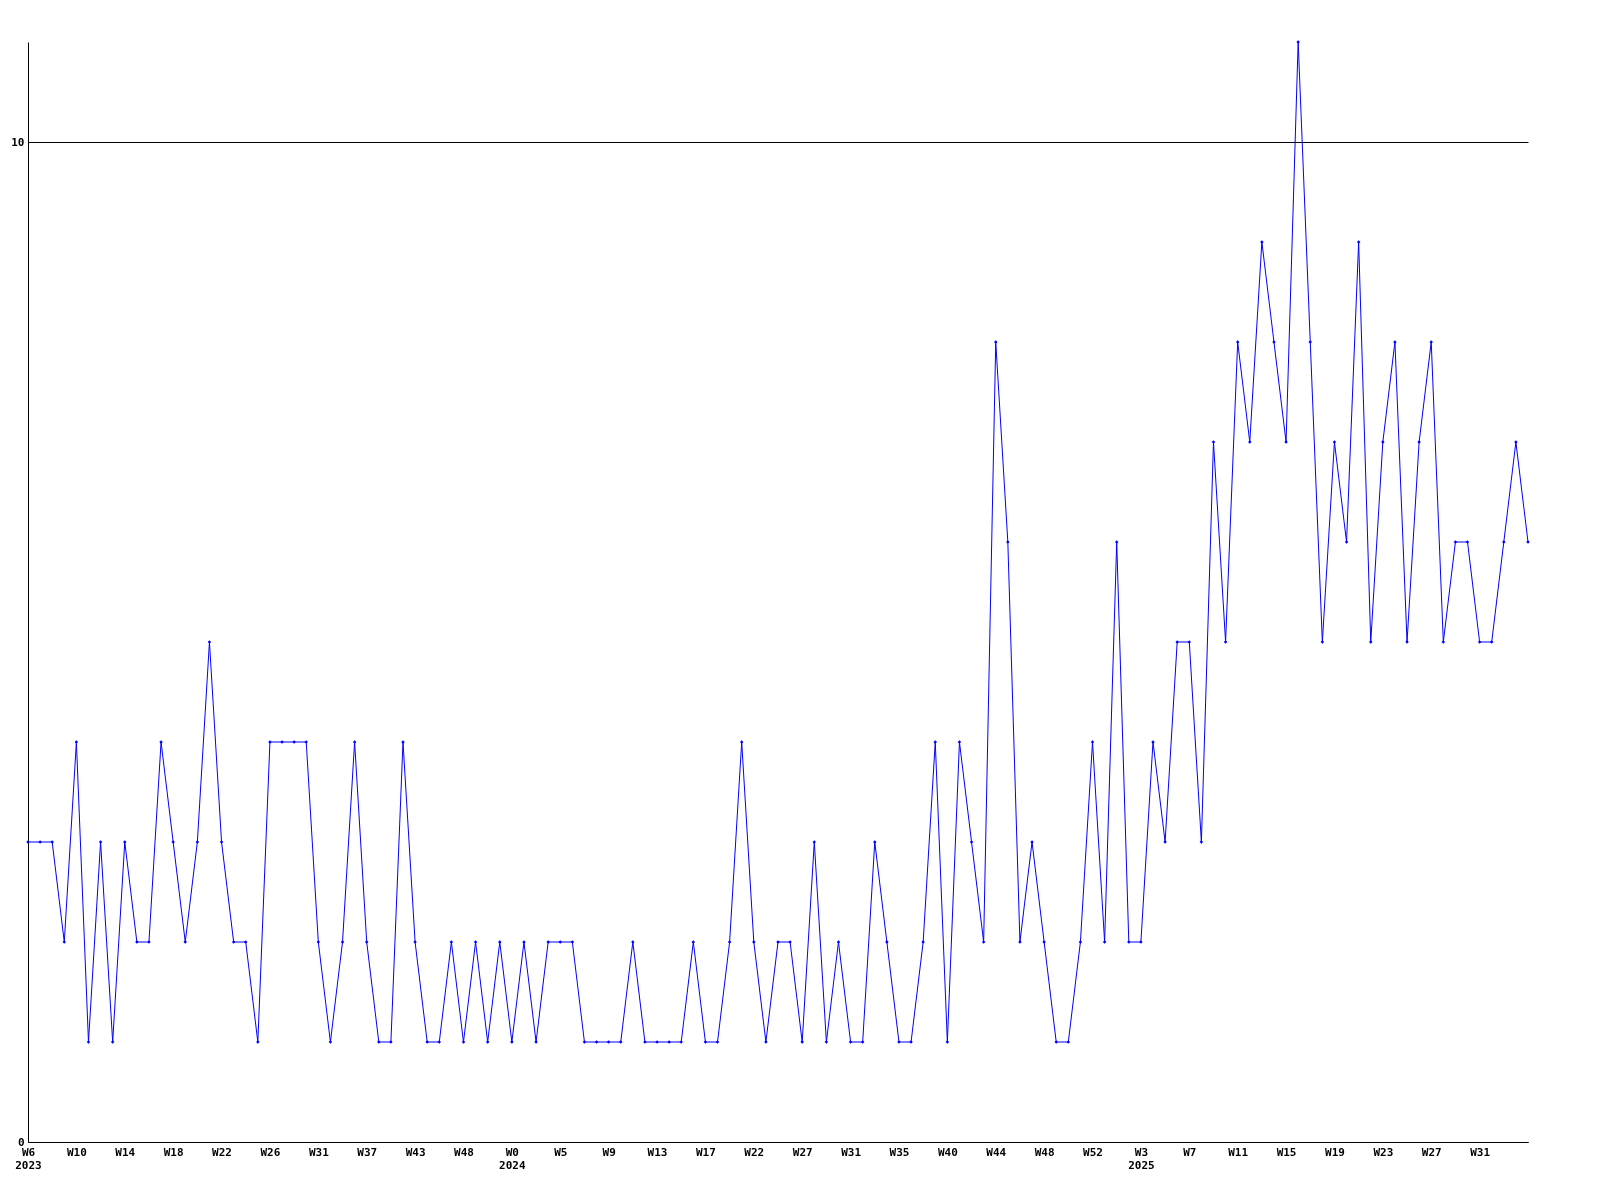  Describe the element at coordinates (1238, 1152) in the screenshot. I see `x-tick-label: W11` at that location.